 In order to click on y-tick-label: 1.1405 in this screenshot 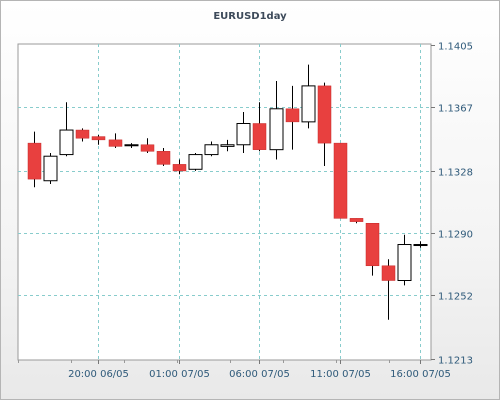, I will do `click(455, 47)`.